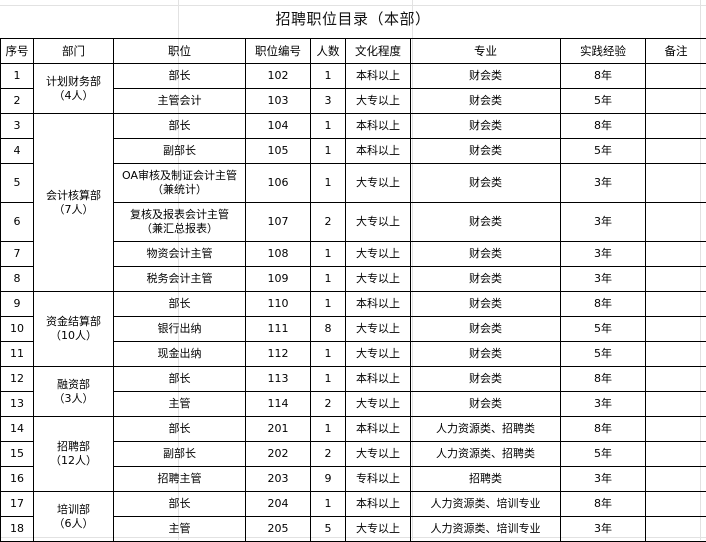 The height and width of the screenshot is (542, 706). Describe the element at coordinates (486, 479) in the screenshot. I see `cell-major: 招聘类` at that location.